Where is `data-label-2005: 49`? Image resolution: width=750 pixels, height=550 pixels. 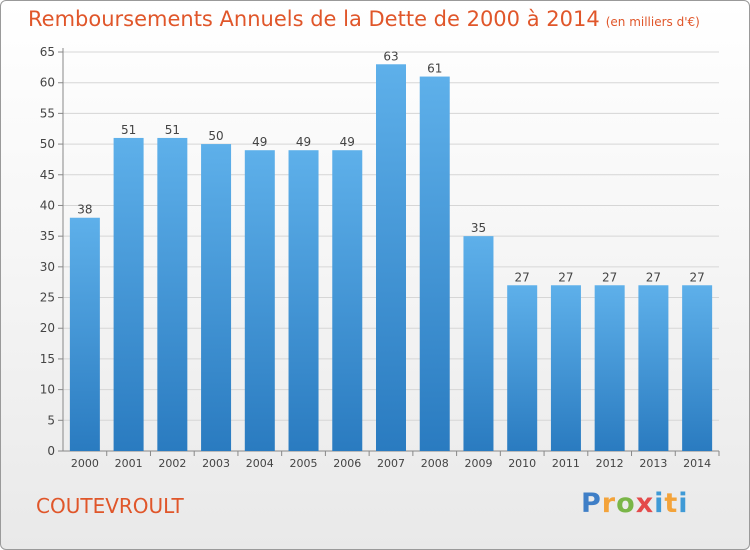
data-label-2005: 49 is located at coordinates (303, 142).